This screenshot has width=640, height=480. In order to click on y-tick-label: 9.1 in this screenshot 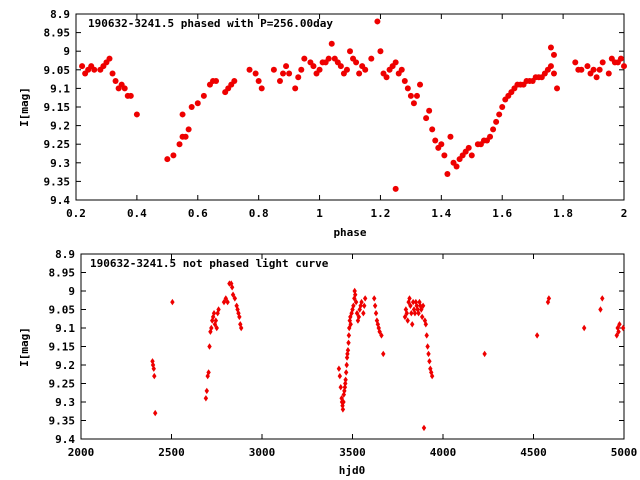, I will do `click(60, 88)`.